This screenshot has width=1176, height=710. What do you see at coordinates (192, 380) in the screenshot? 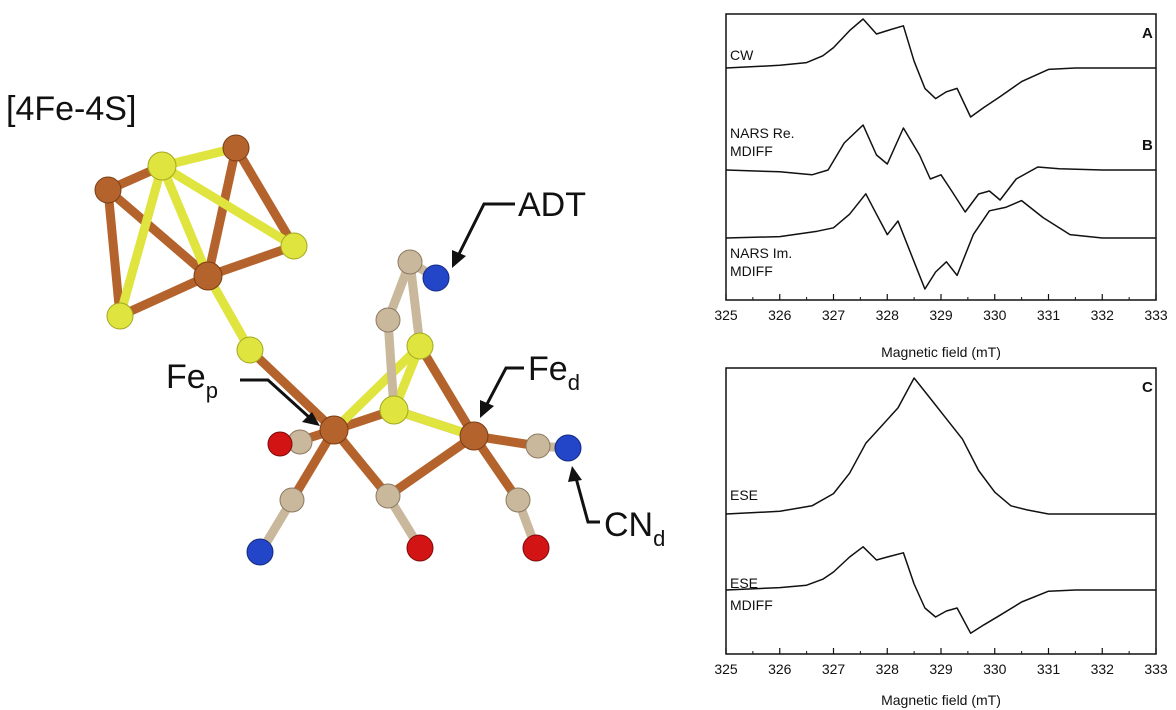
I see `fe-p-label: Fep` at bounding box center [192, 380].